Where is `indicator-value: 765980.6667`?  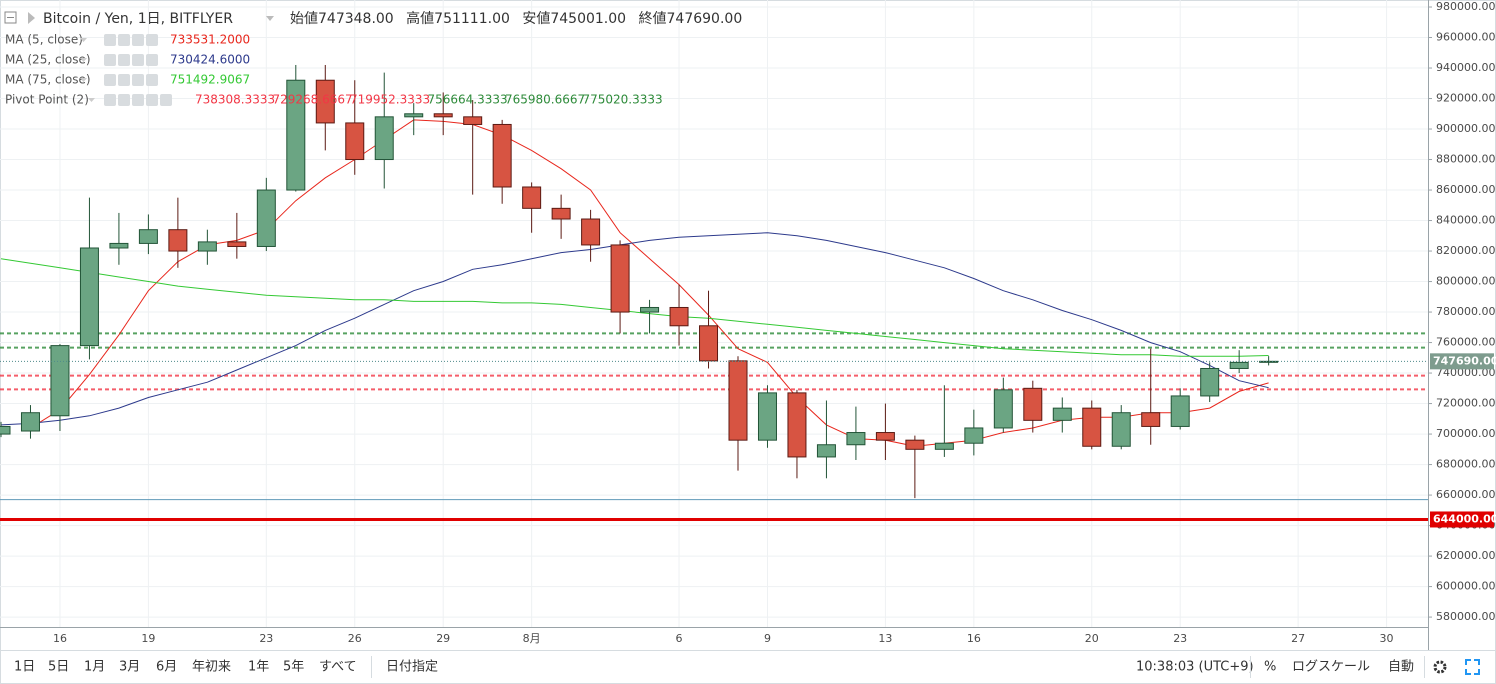
indicator-value: 765980.6667 is located at coordinates (545, 100).